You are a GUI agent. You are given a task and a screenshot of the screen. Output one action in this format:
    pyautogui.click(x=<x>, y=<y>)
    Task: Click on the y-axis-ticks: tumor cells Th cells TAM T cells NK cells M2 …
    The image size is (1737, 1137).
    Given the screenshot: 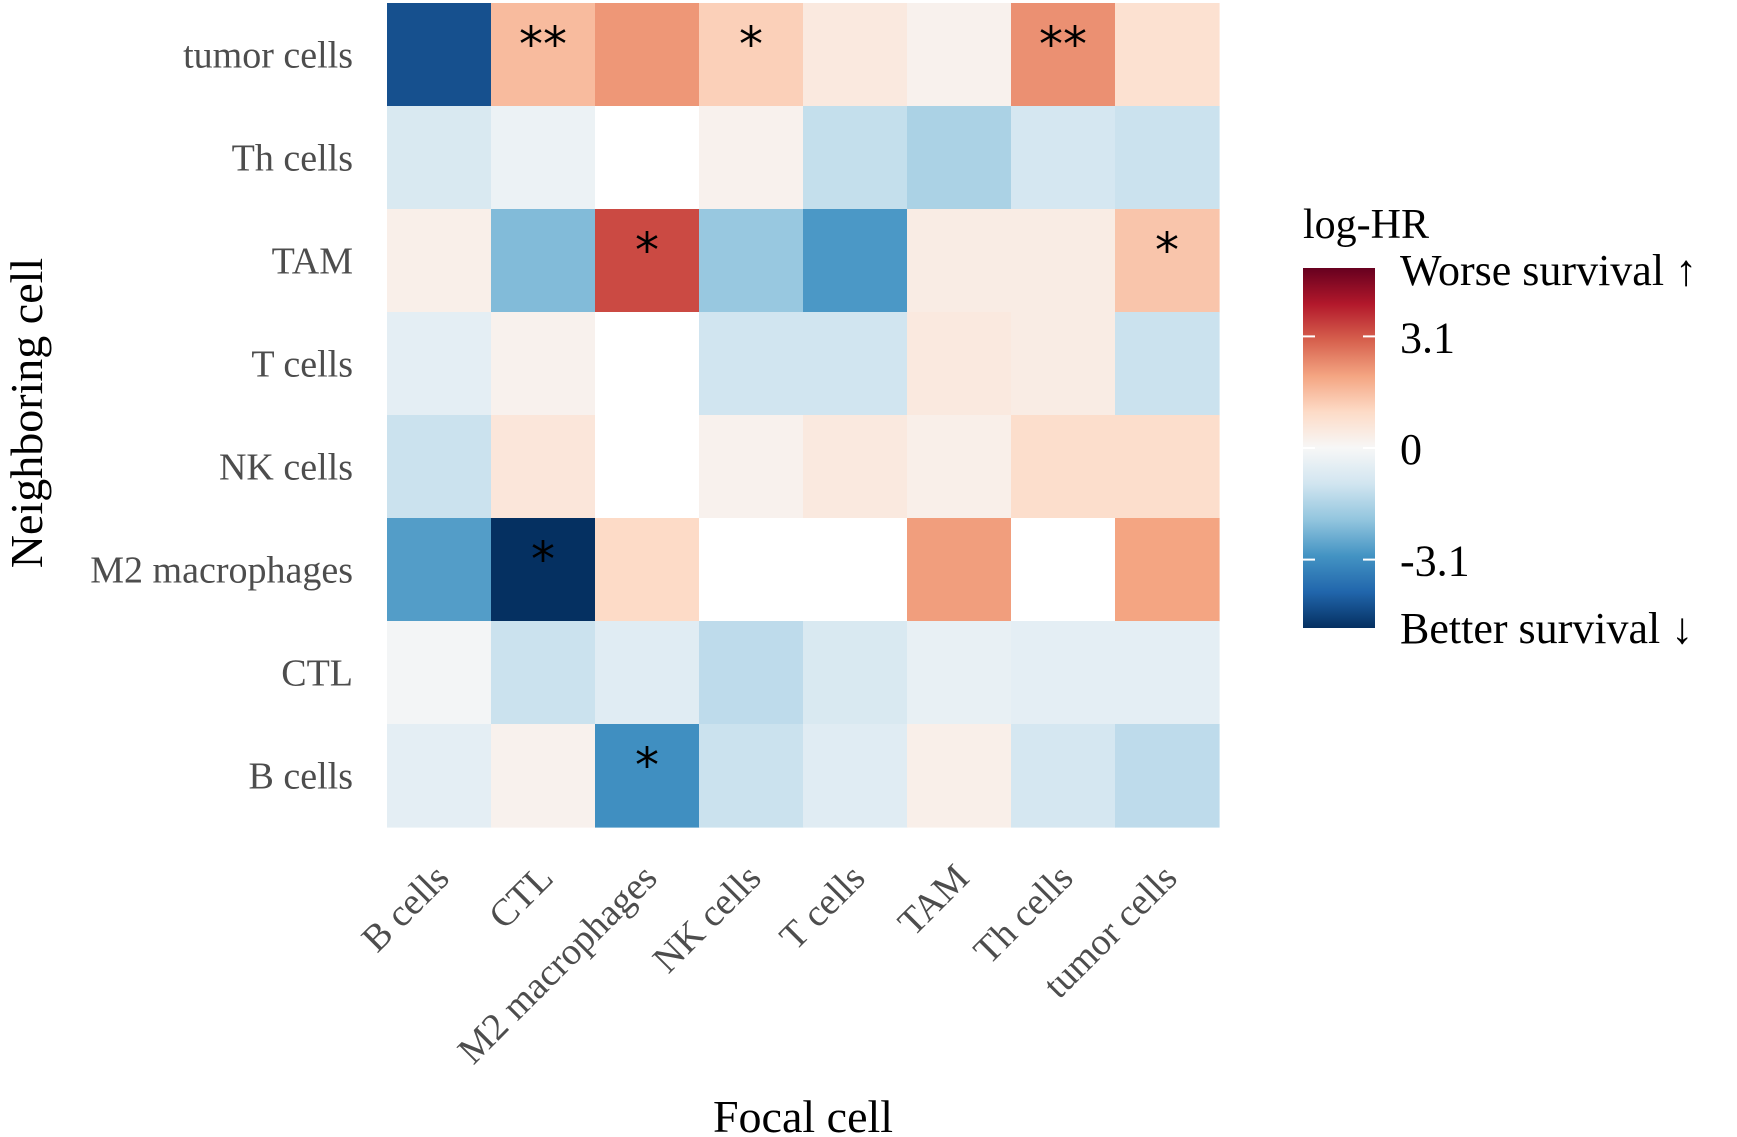 What is the action you would take?
    pyautogui.click(x=221, y=416)
    